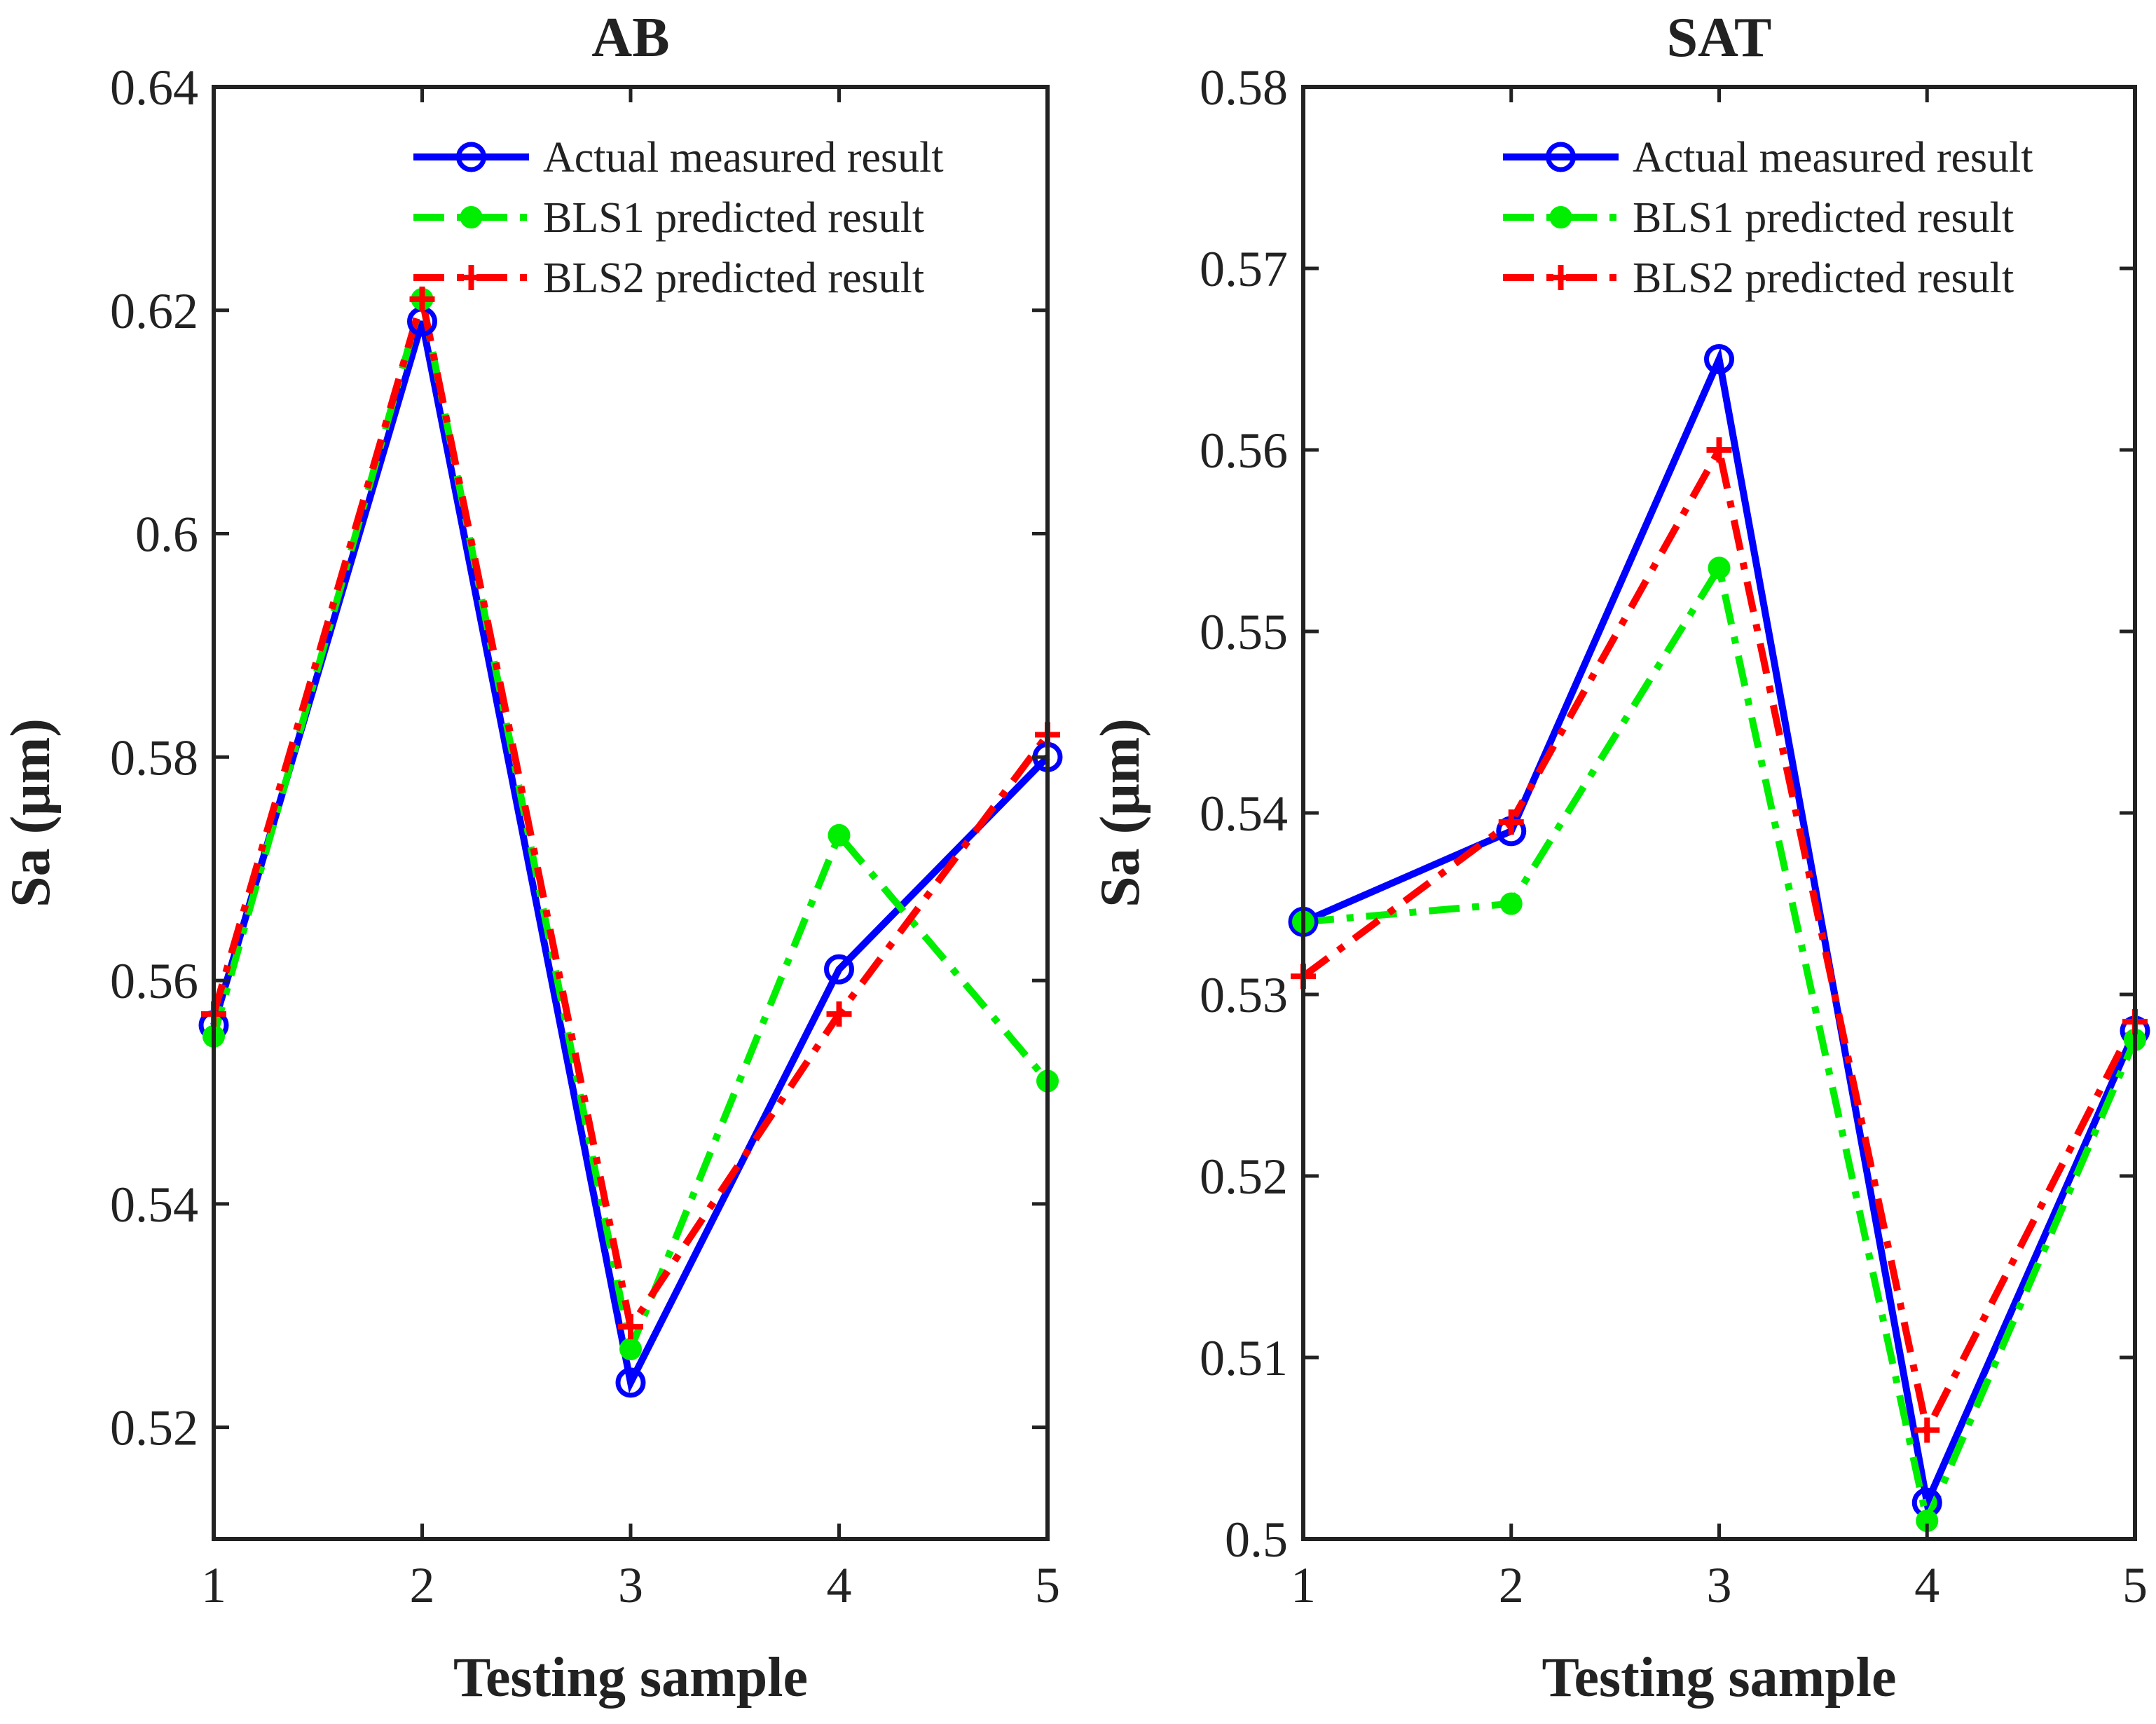  What do you see at coordinates (1256, 1540) in the screenshot?
I see `y-tick-label: 0.5` at bounding box center [1256, 1540].